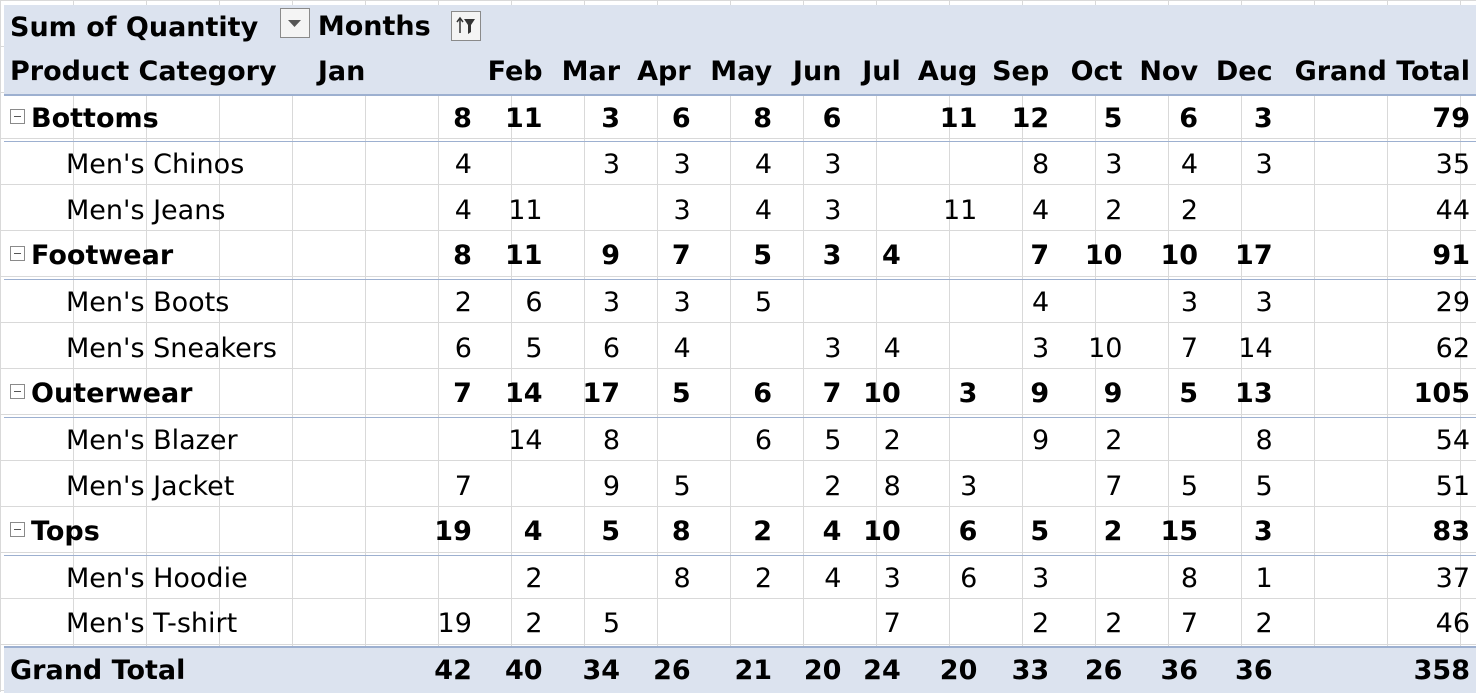  I want to click on row-total-cell: 54, so click(1452, 440).